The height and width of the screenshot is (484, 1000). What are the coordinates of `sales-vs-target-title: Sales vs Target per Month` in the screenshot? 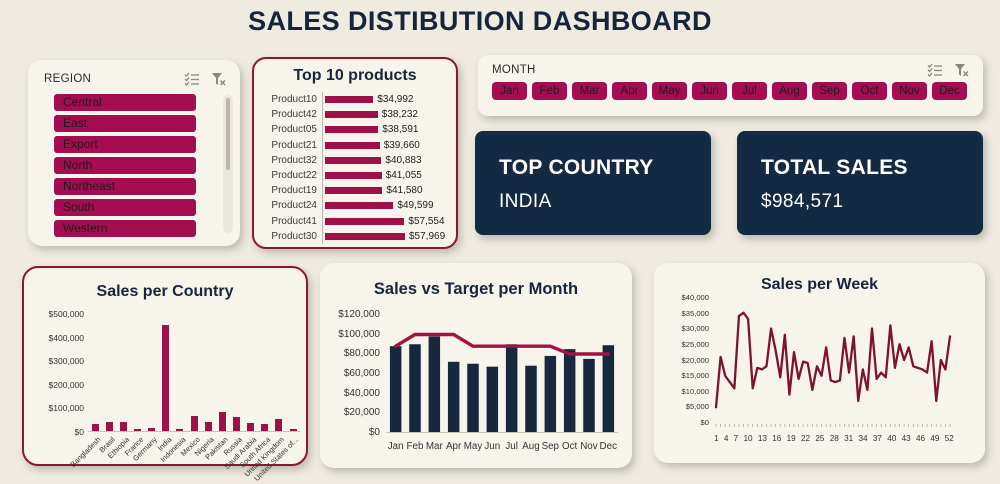 It's located at (476, 289).